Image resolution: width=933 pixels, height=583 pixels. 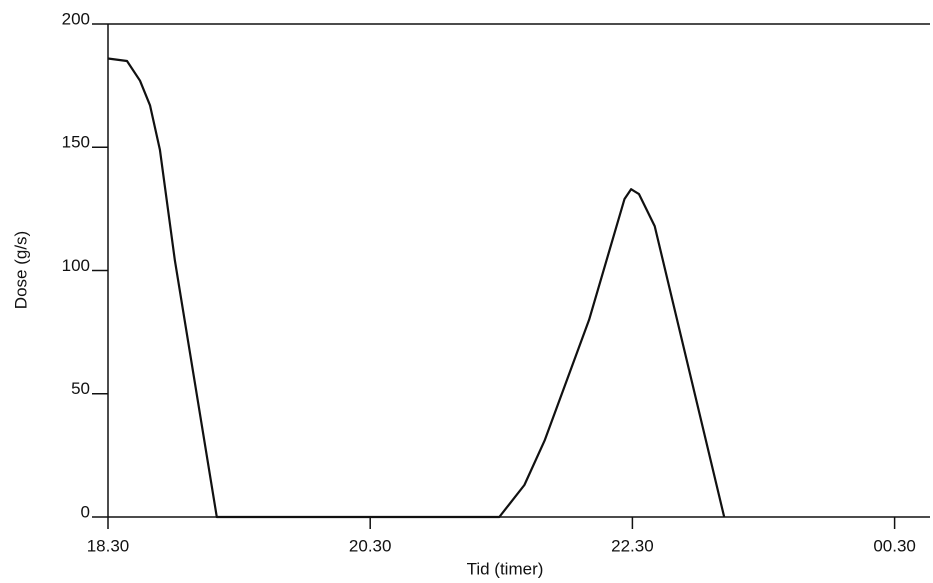 I want to click on x-axis-label: Tid (timer), so click(x=505, y=568).